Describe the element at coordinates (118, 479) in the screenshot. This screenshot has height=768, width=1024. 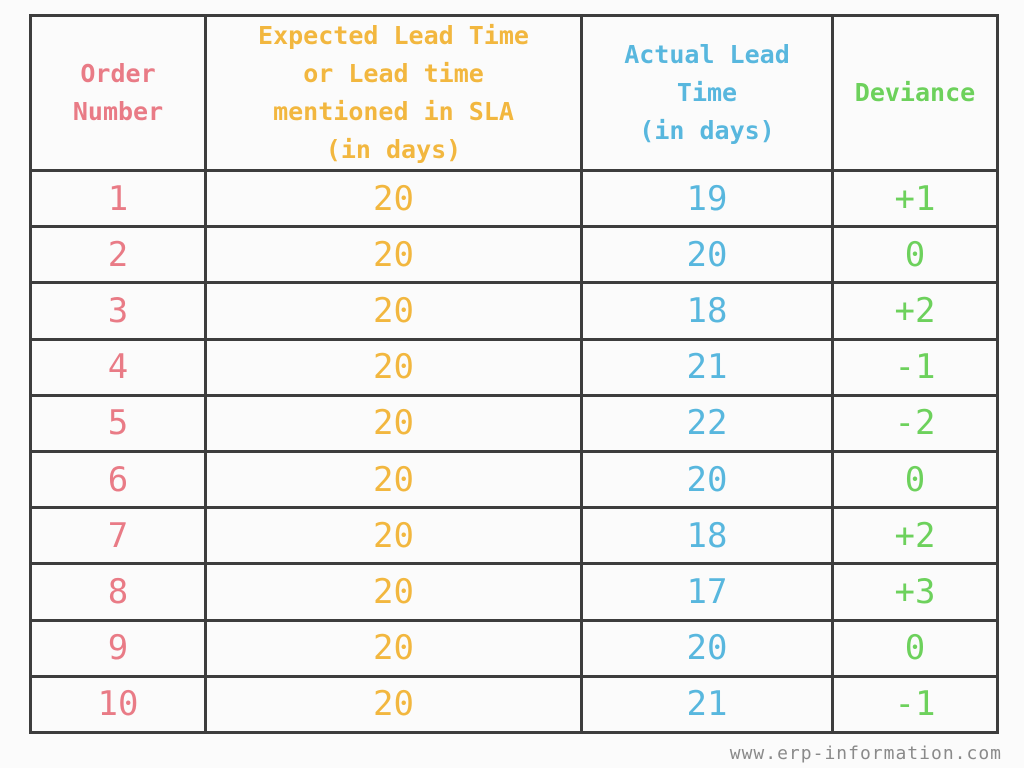
I see `order-number-cell: 6` at that location.